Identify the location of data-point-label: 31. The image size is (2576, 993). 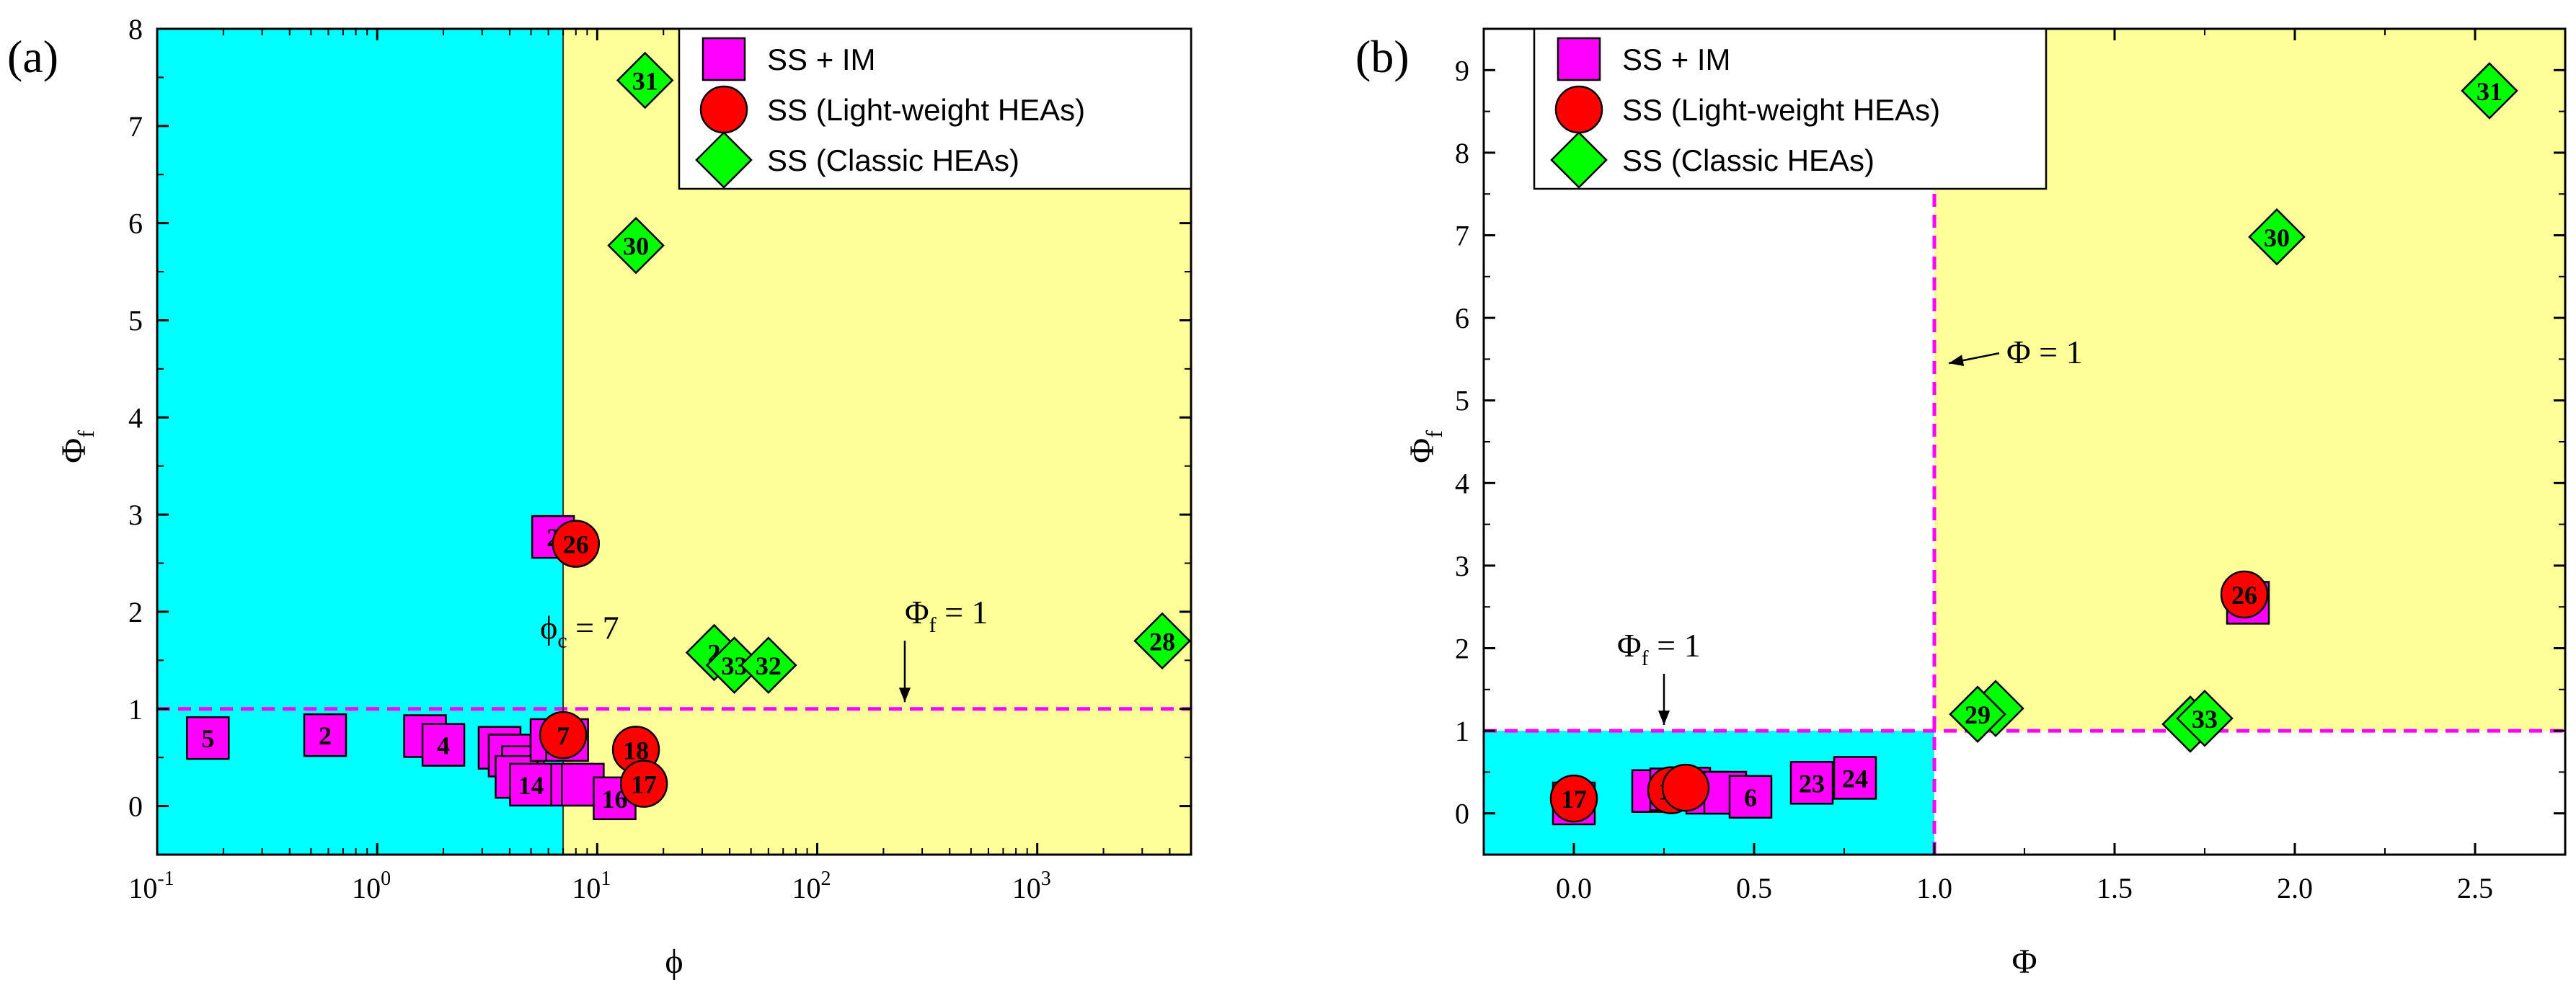
(645, 80).